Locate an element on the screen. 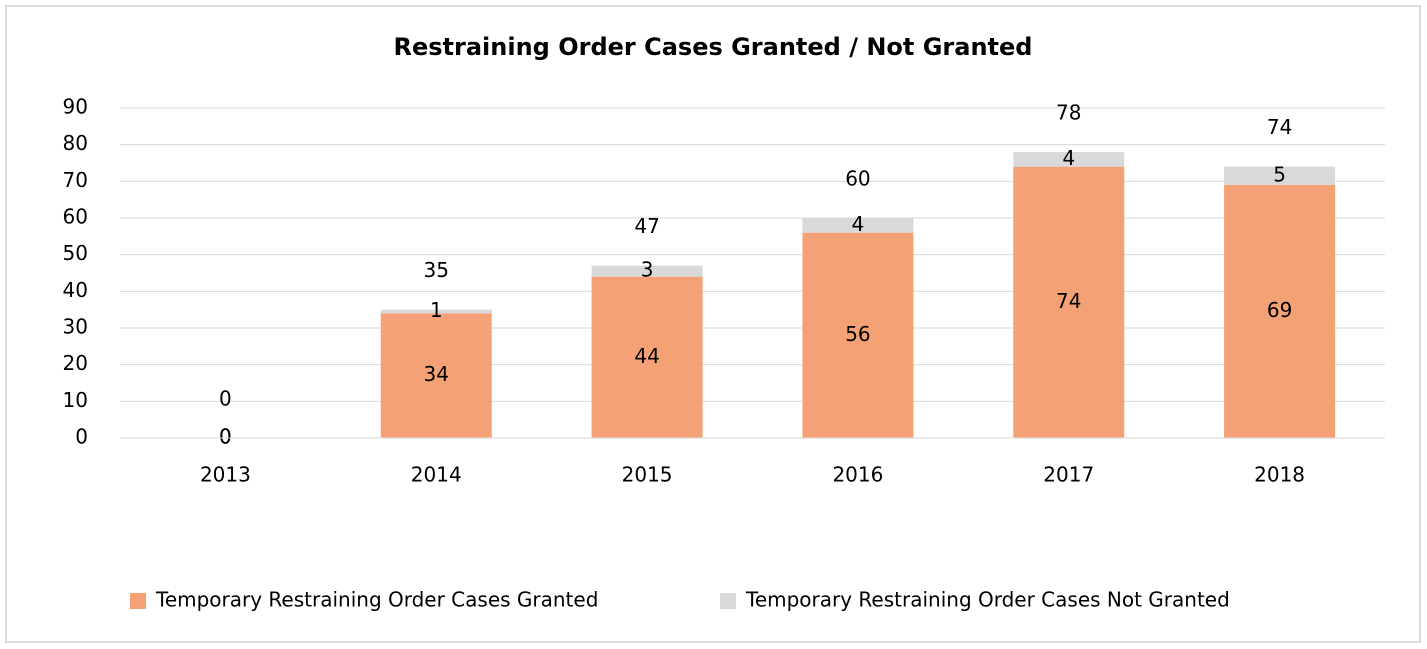  y-tick-label: 20 is located at coordinates (75, 363).